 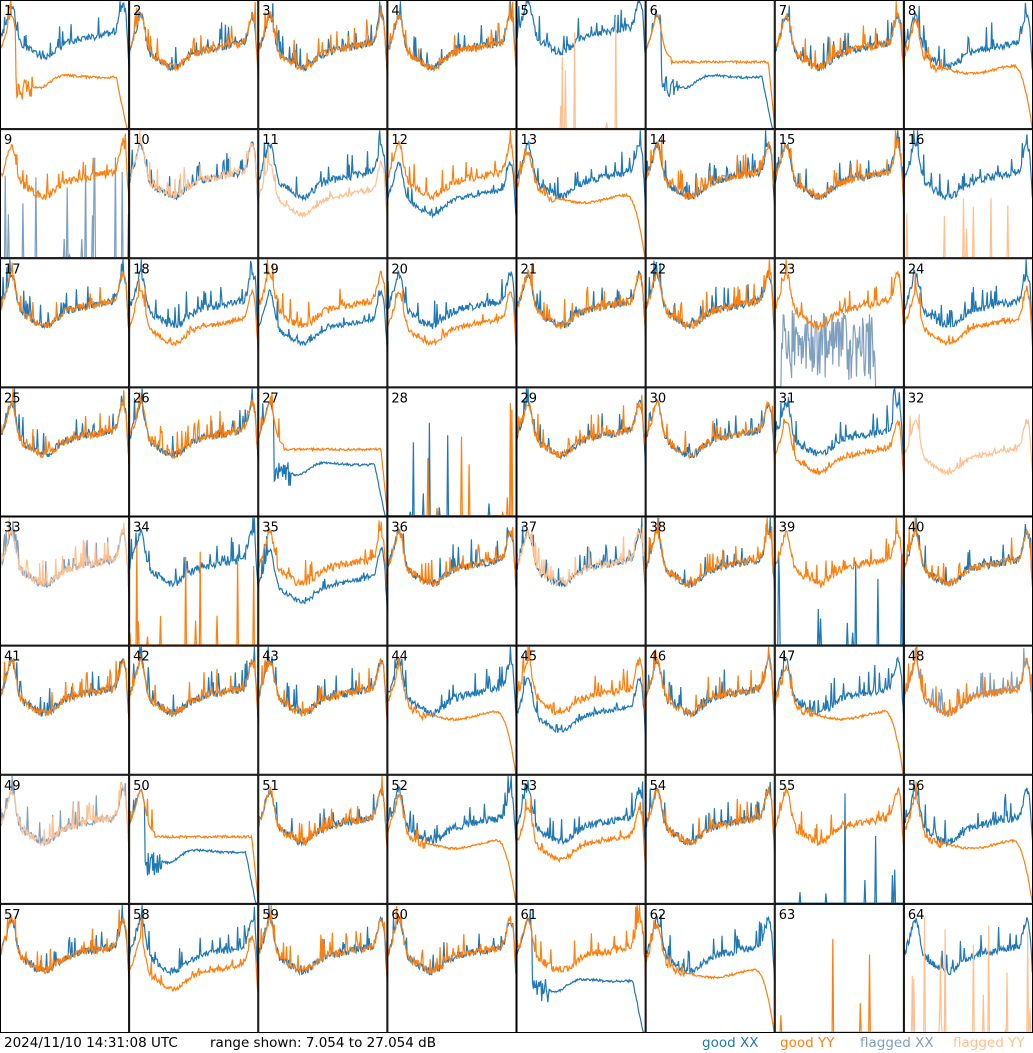 I want to click on panel-number: 51, so click(x=270, y=786).